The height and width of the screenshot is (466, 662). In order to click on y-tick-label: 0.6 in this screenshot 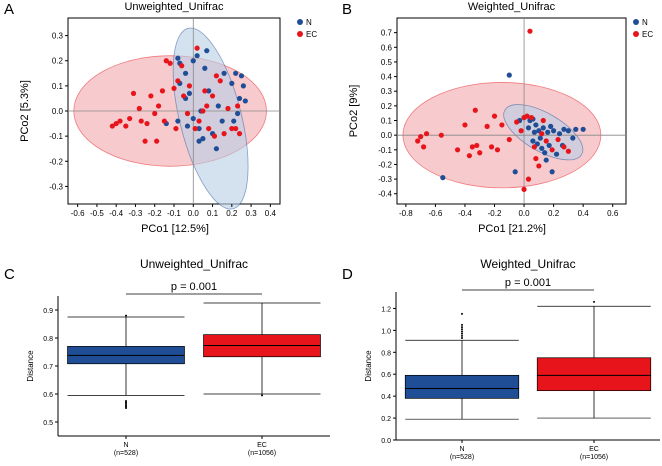, I will do `click(387, 47)`.